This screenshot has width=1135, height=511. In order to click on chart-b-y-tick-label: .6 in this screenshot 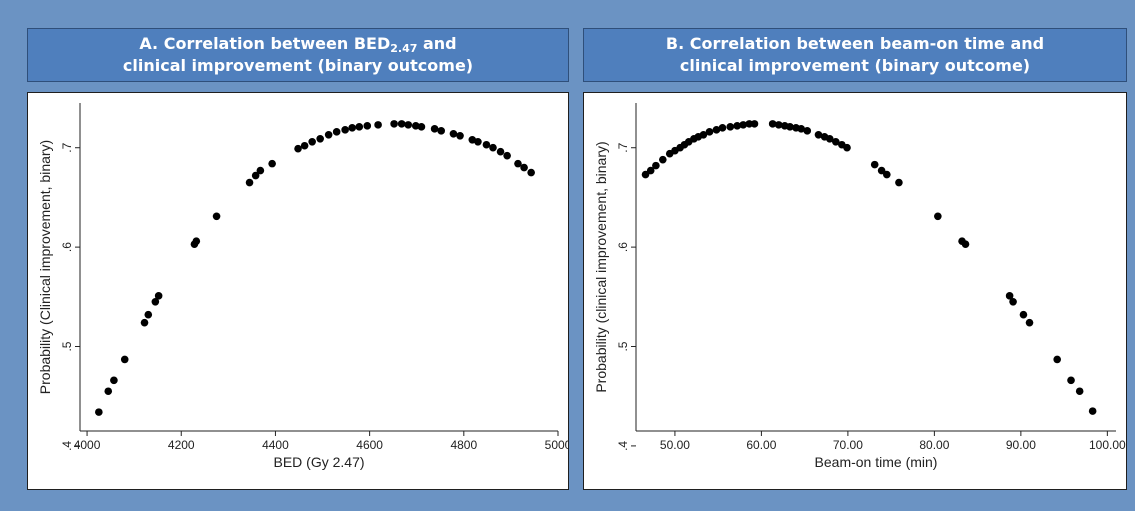, I will do `click(623, 247)`.